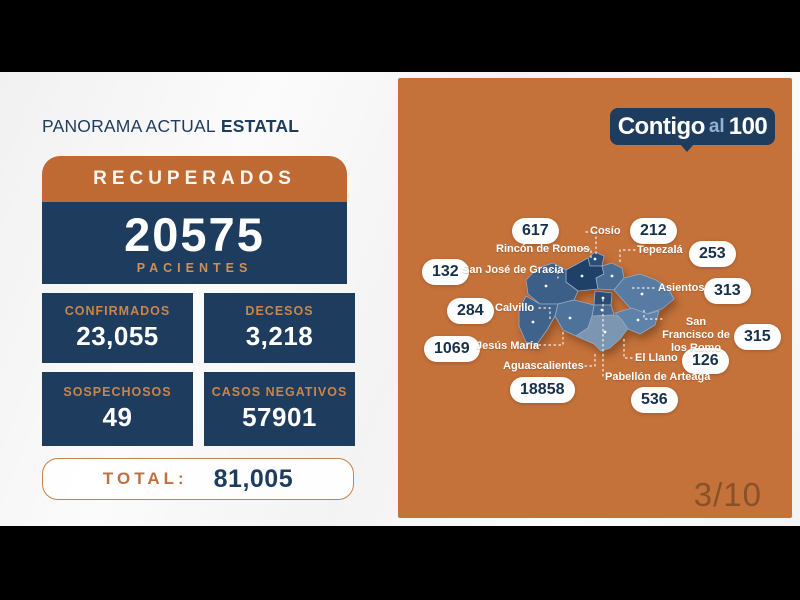 The image size is (800, 600). Describe the element at coordinates (748, 126) in the screenshot. I see `logo-word-100: 100` at that location.